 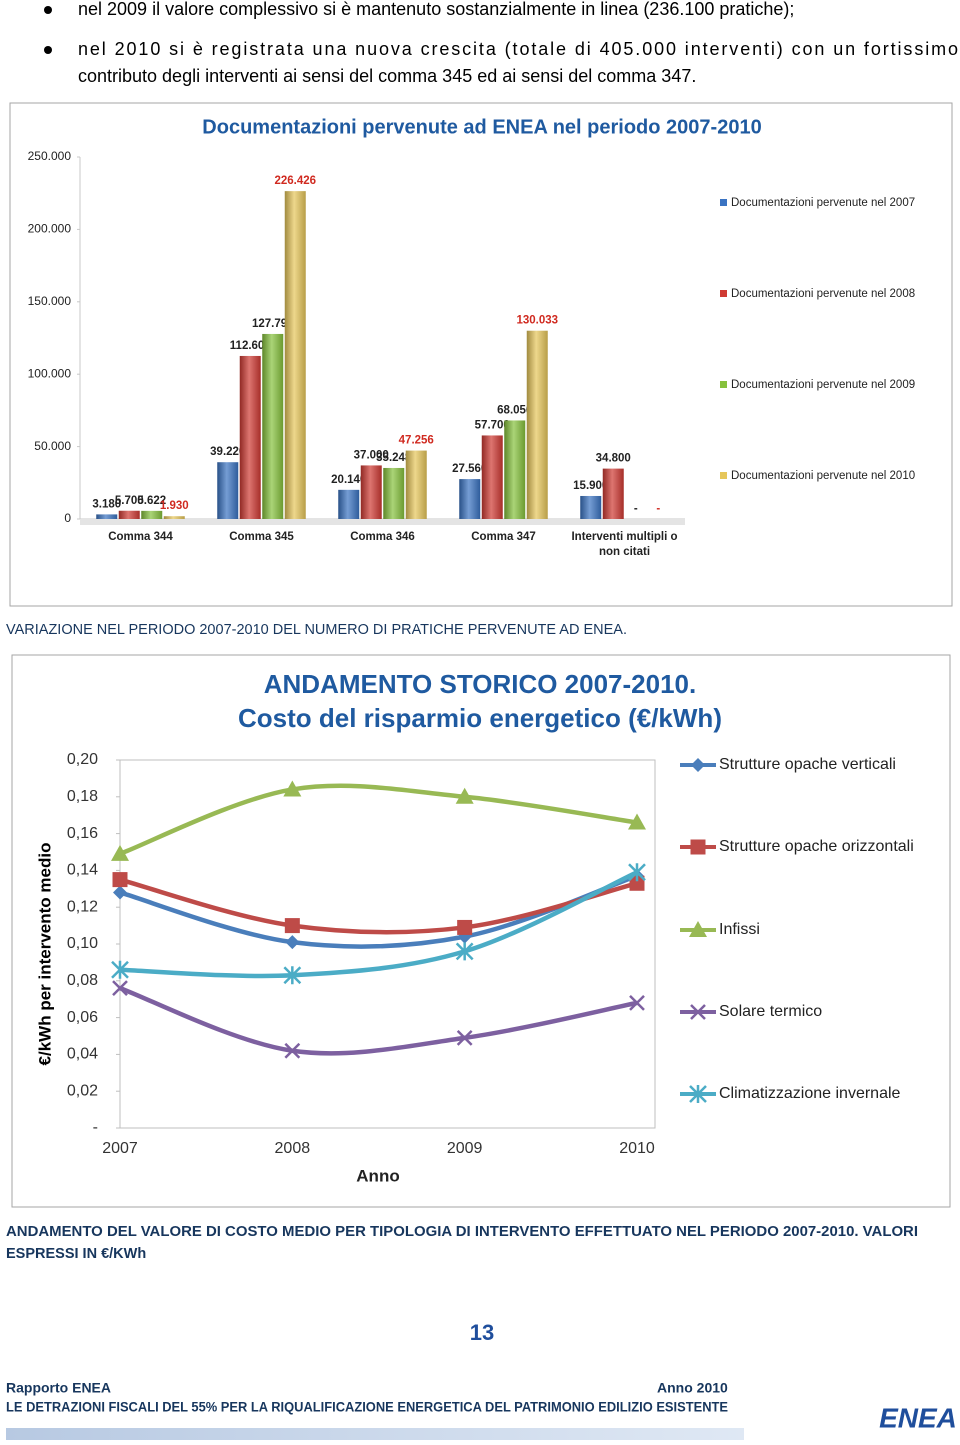 What do you see at coordinates (261, 537) in the screenshot?
I see `x-tick-label: Comma 345` at bounding box center [261, 537].